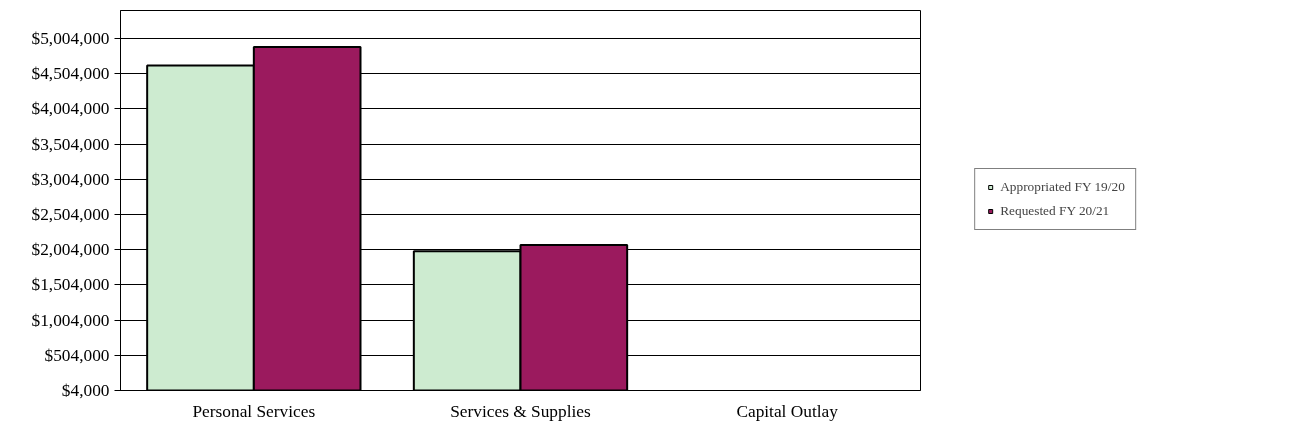 The image size is (1291, 432). Describe the element at coordinates (77, 355) in the screenshot. I see `y-tick-label: $504,000` at that location.